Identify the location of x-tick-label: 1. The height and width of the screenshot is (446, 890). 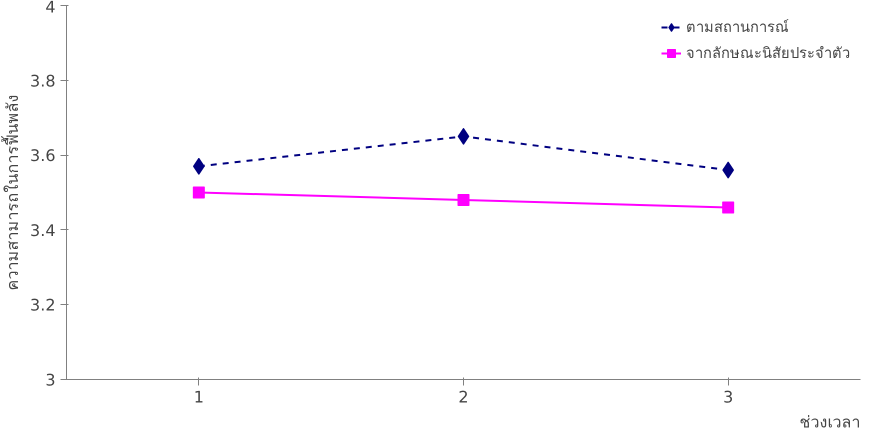
(199, 397).